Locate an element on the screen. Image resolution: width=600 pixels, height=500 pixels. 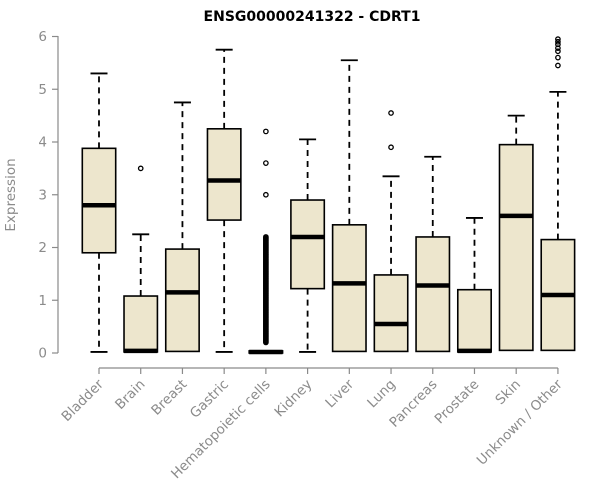
box-breast is located at coordinates (182, 300).